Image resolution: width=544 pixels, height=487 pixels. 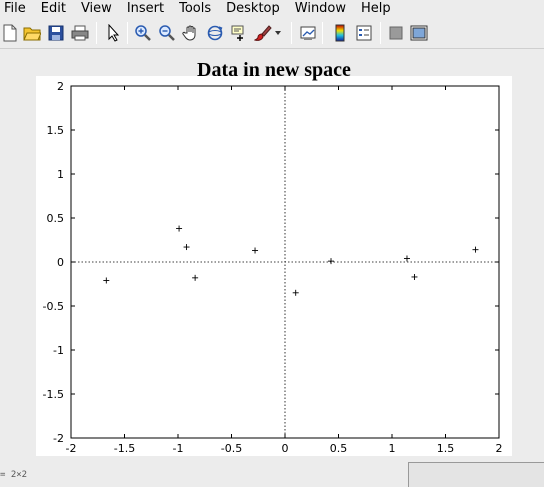 I want to click on pan-hand-icon, so click(x=191, y=33).